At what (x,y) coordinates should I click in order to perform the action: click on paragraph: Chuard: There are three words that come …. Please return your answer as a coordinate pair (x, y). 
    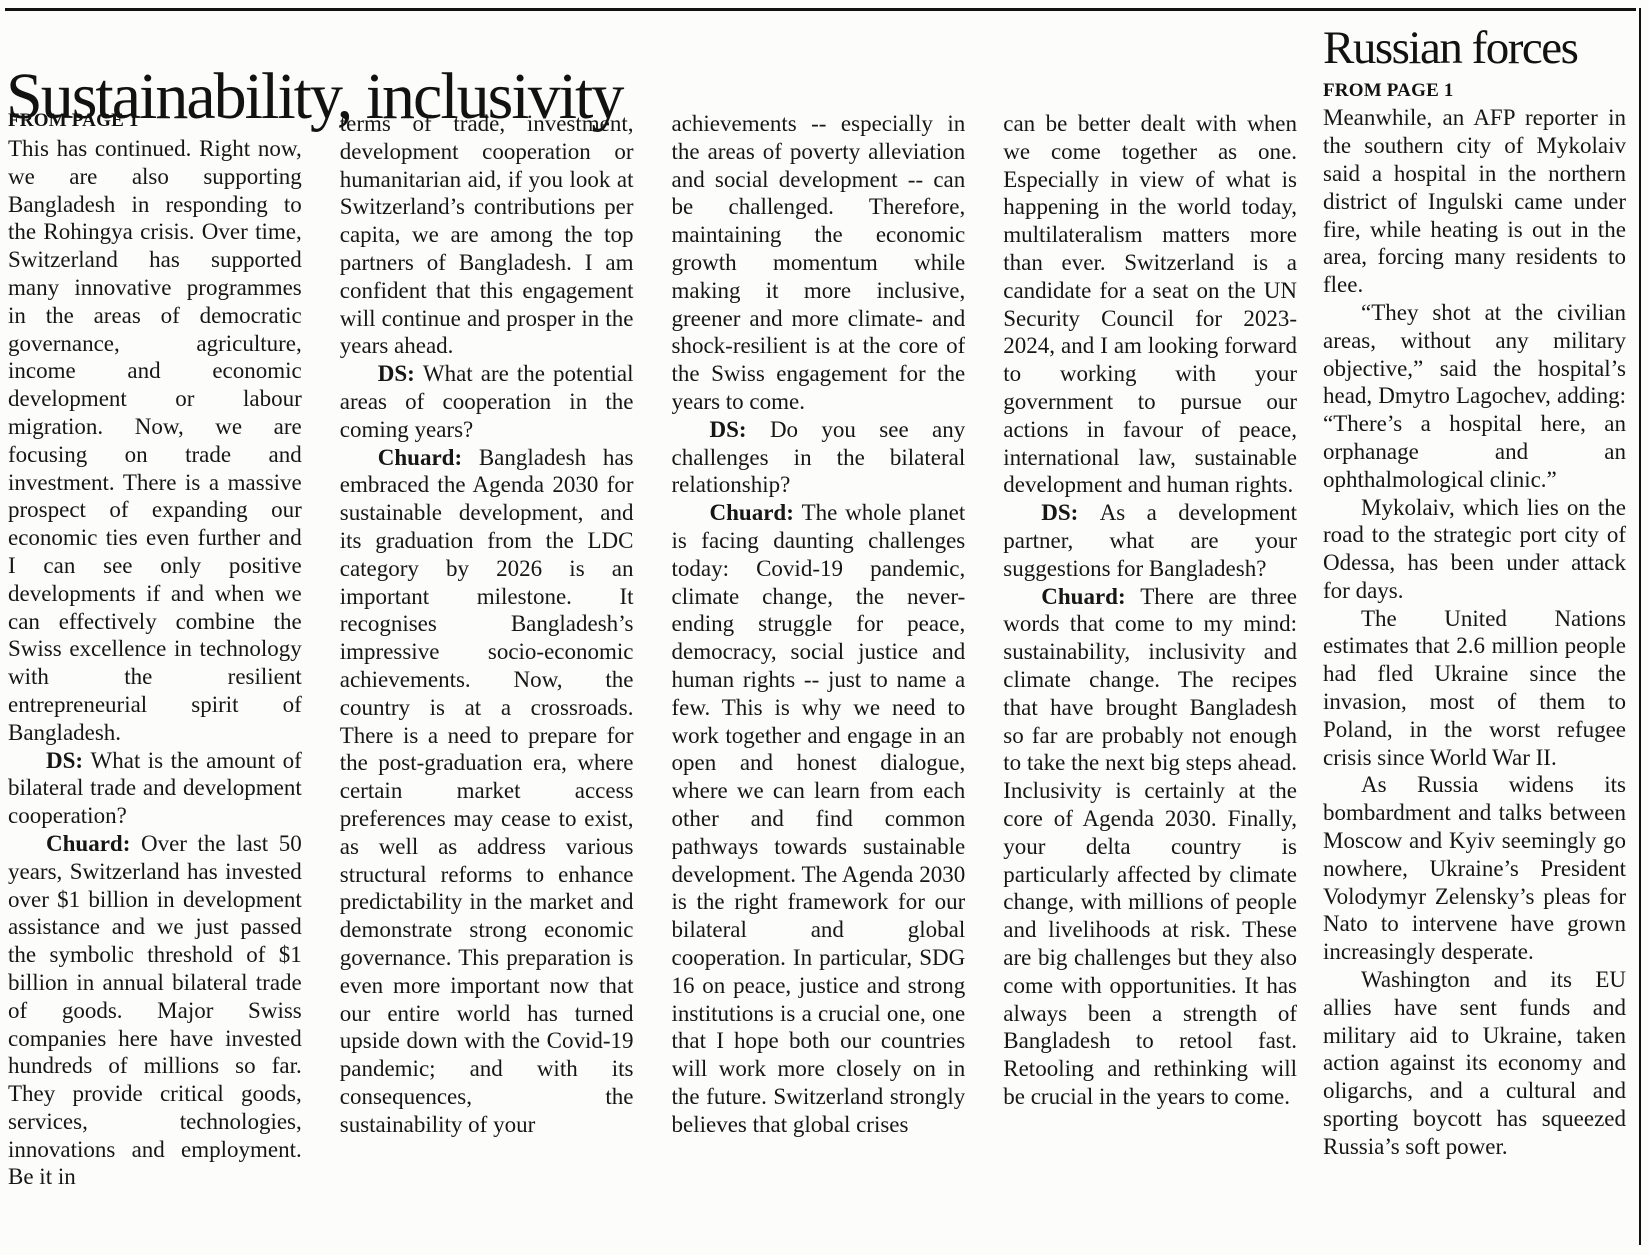
    Looking at the image, I should click on (1150, 846).